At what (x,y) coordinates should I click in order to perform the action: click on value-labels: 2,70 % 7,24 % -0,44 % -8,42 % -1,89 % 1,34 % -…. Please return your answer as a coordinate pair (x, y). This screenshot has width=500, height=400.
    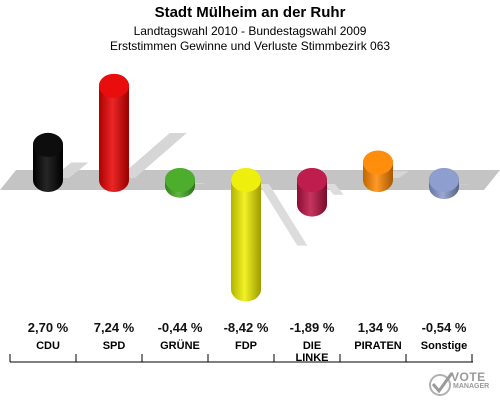
    Looking at the image, I should click on (247, 327).